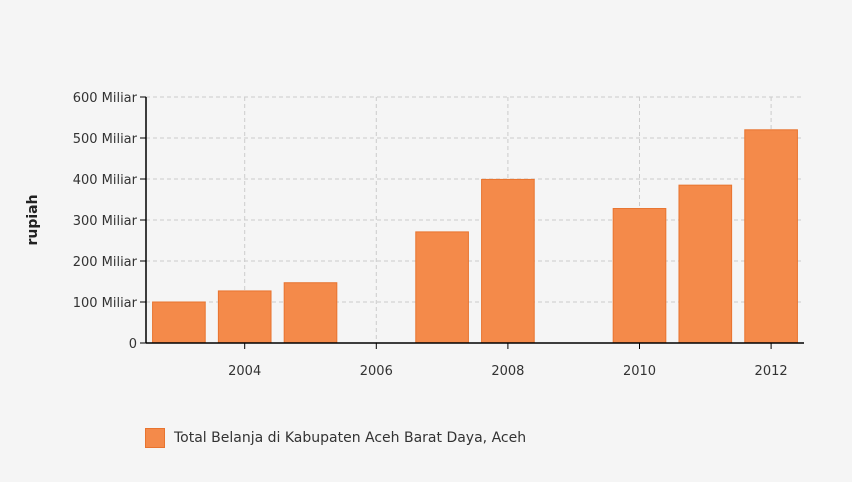 This screenshot has width=852, height=482. What do you see at coordinates (105, 139) in the screenshot?
I see `y-tick-label-5: 500 Miliar` at bounding box center [105, 139].